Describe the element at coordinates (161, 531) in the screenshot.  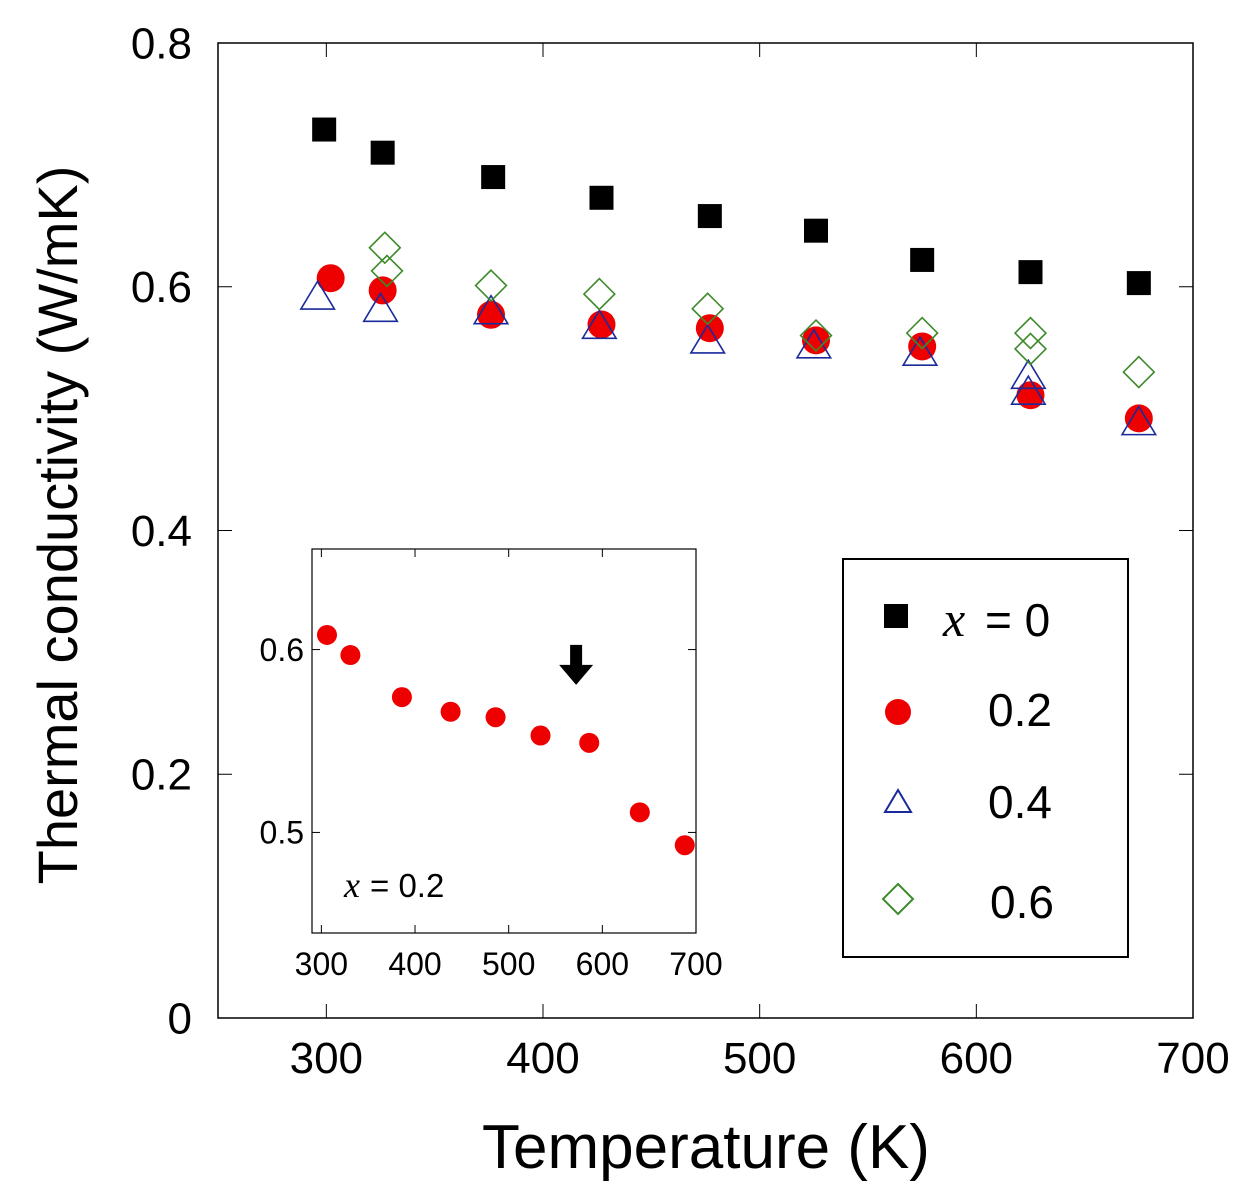
I see `y-tick-label-2: 0.4` at that location.